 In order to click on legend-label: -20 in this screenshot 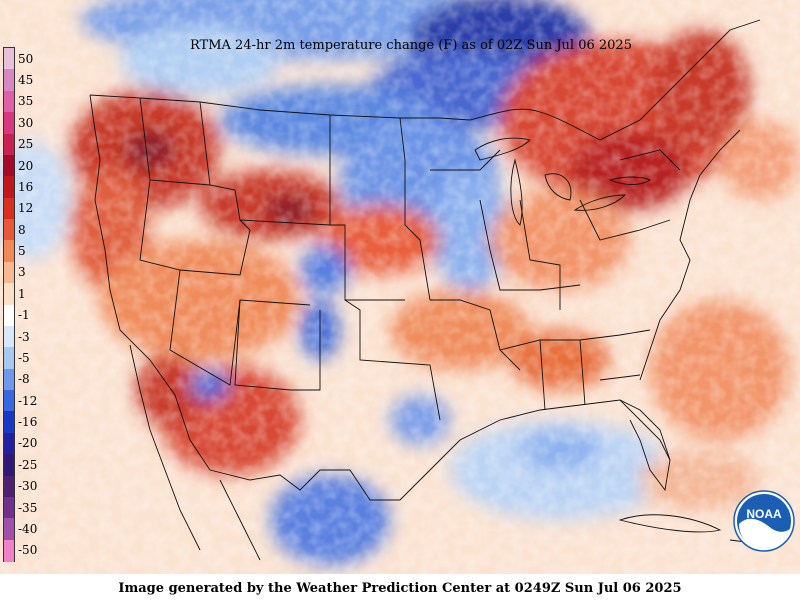, I will do `click(28, 443)`.